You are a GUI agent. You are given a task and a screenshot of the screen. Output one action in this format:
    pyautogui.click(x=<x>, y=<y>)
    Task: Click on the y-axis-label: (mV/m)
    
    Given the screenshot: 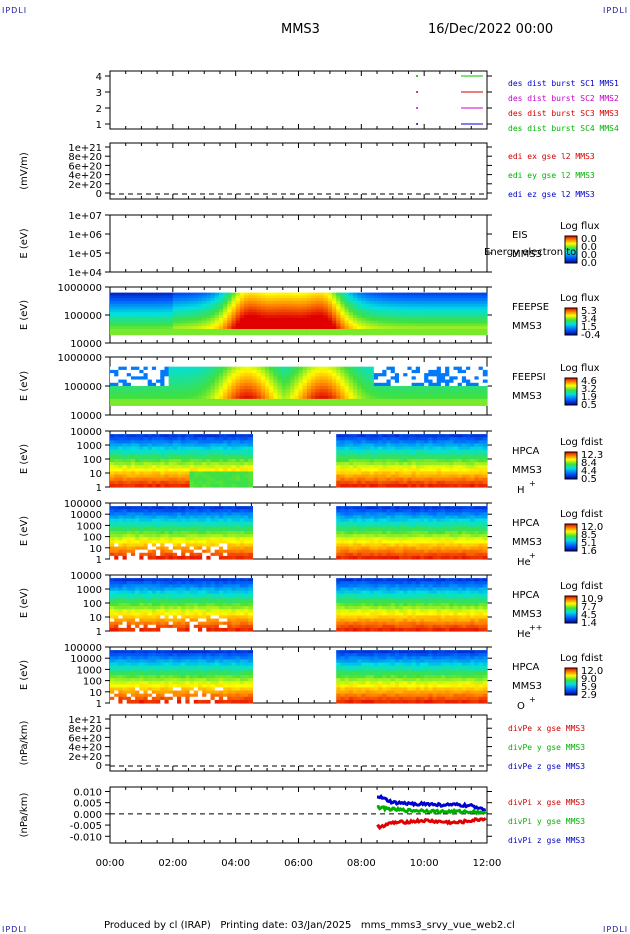 What is the action you would take?
    pyautogui.click(x=24, y=171)
    